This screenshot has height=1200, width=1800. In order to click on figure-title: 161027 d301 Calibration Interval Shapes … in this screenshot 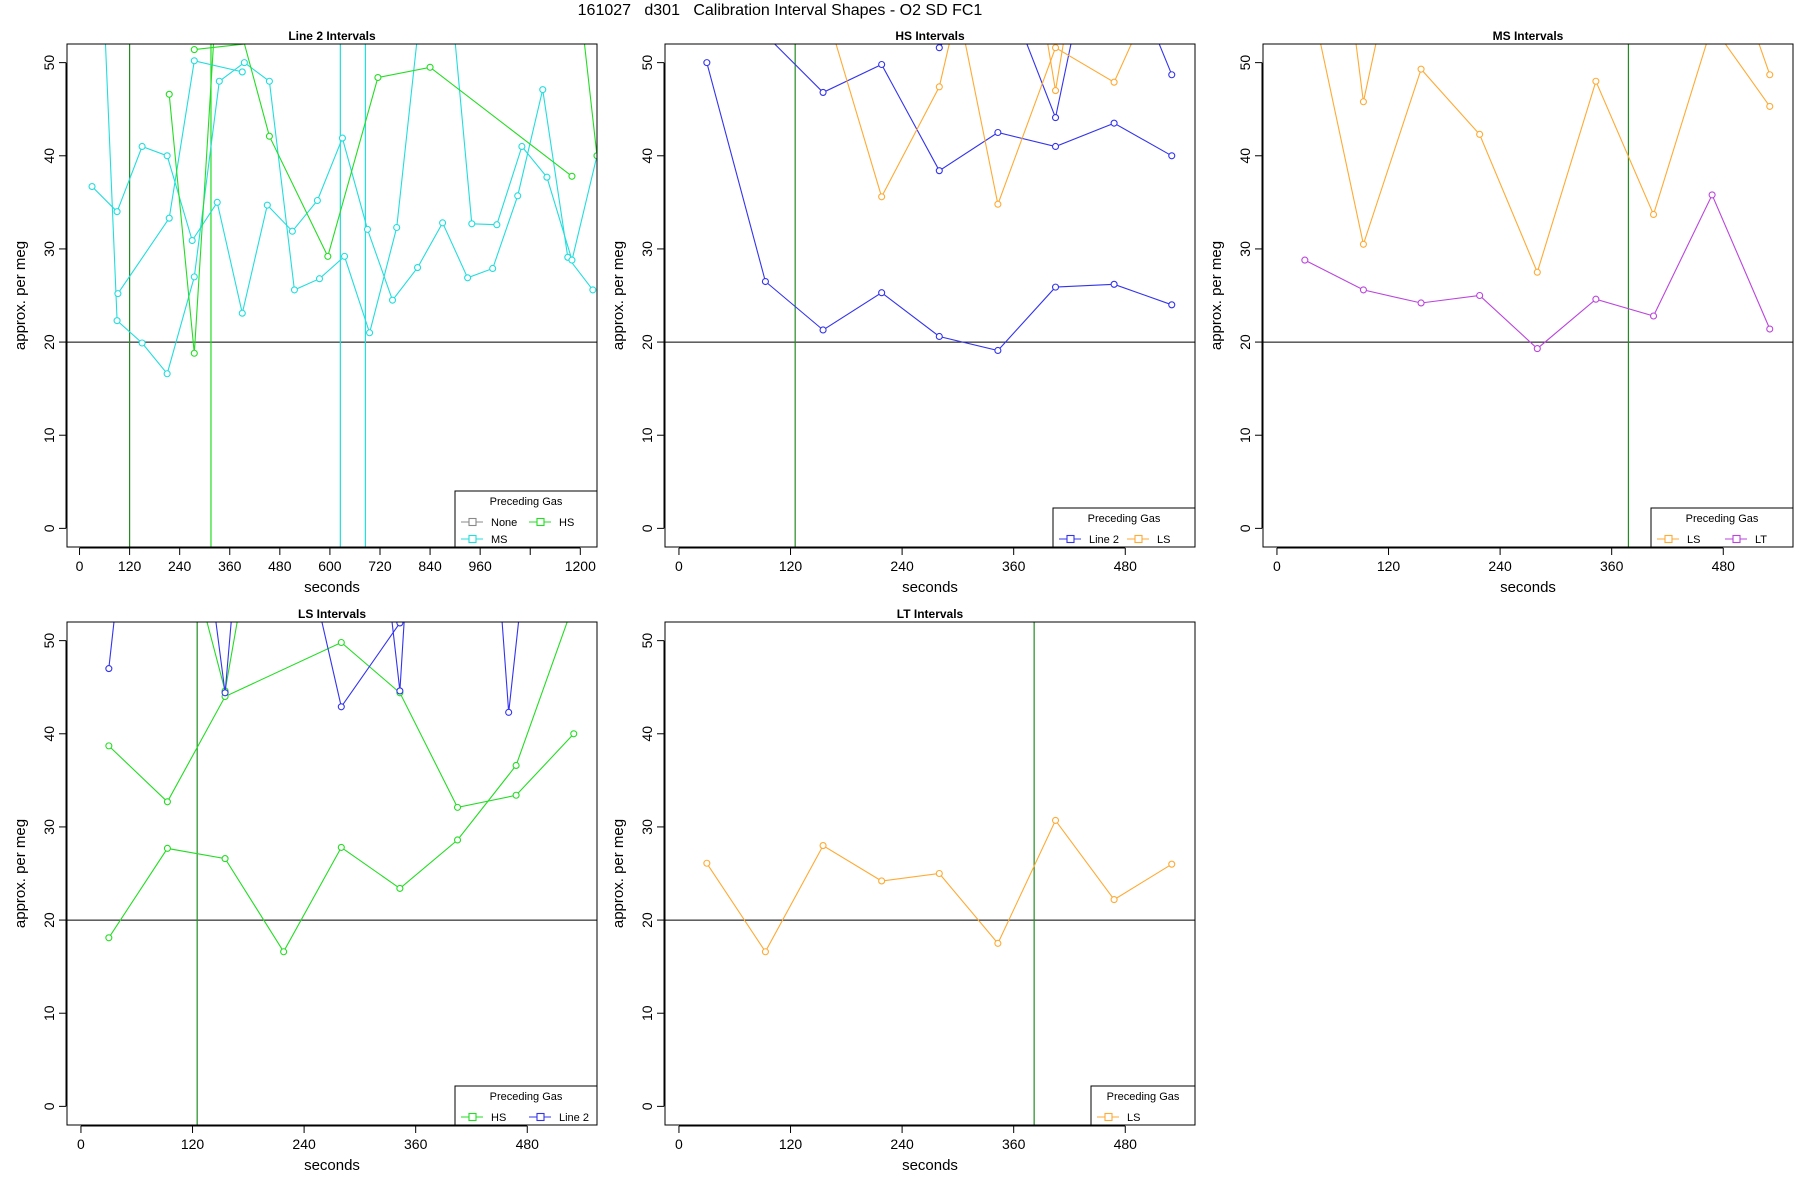, I will do `click(780, 10)`.